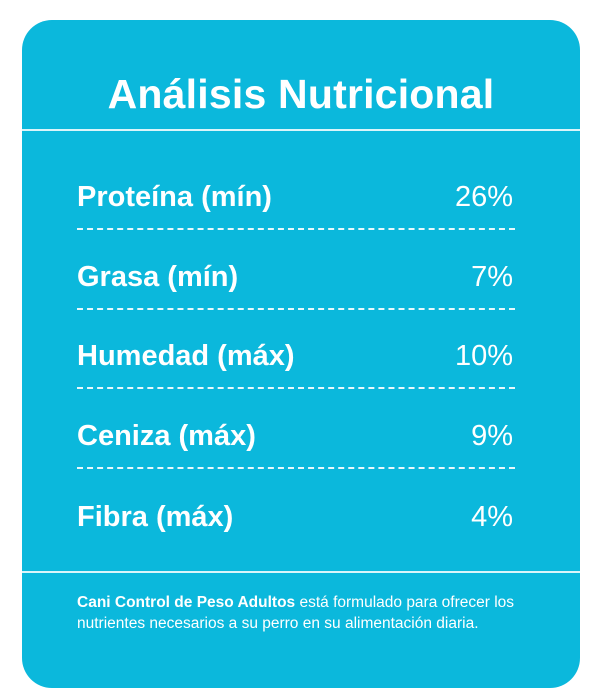  Describe the element at coordinates (166, 435) in the screenshot. I see `nutrient-label: Ceniza (máx)` at that location.